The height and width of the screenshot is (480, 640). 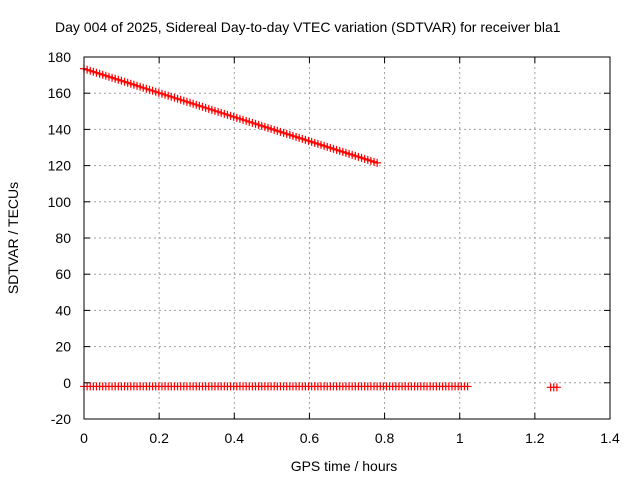 What do you see at coordinates (61, 419) in the screenshot?
I see `y-tick-label: -20` at bounding box center [61, 419].